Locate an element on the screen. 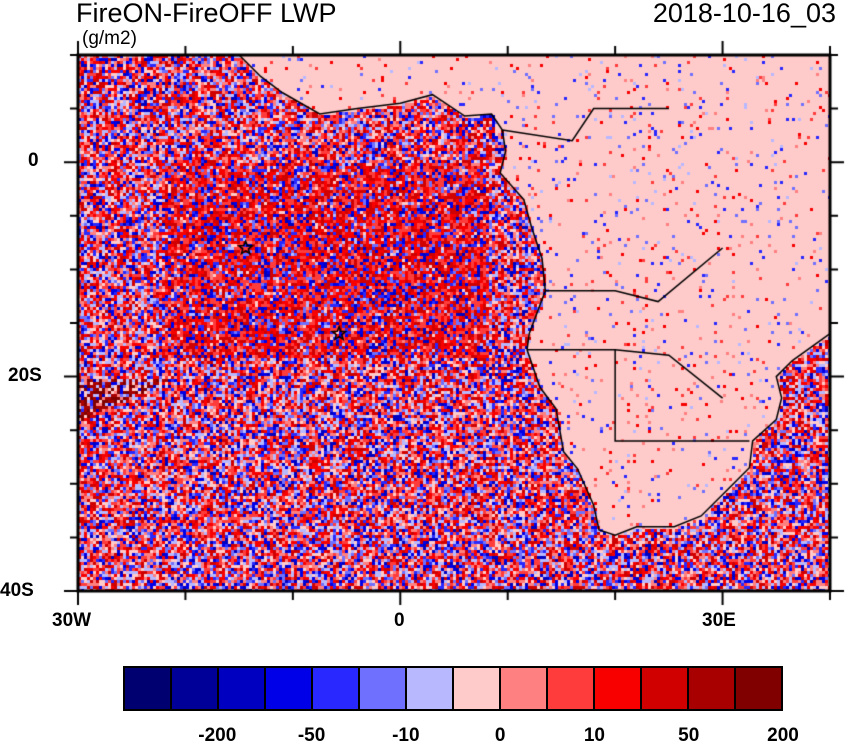 This screenshot has height=747, width=850. colorbar-label: 200 is located at coordinates (783, 735).